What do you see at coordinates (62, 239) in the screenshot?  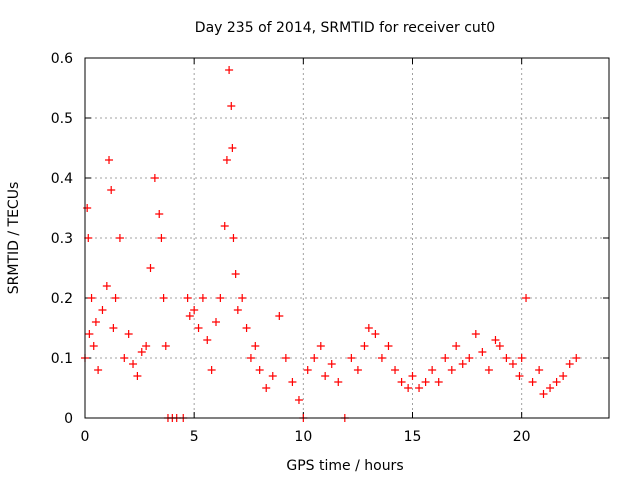 I see `y-tick-label: 0.3` at bounding box center [62, 239].